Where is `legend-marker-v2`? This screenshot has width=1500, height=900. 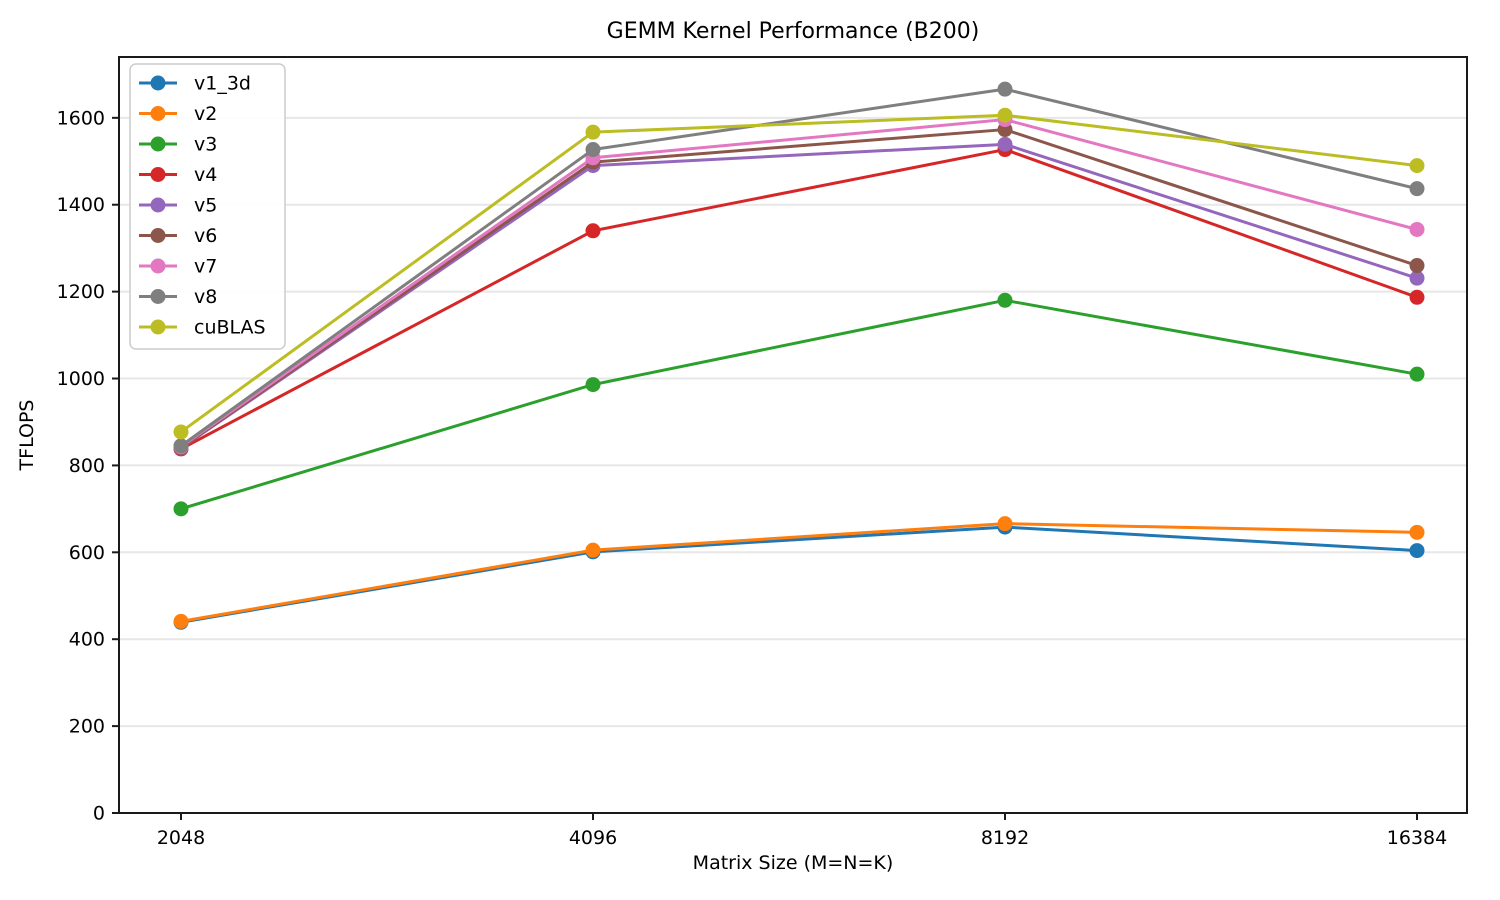
legend-marker-v2 is located at coordinates (158, 113).